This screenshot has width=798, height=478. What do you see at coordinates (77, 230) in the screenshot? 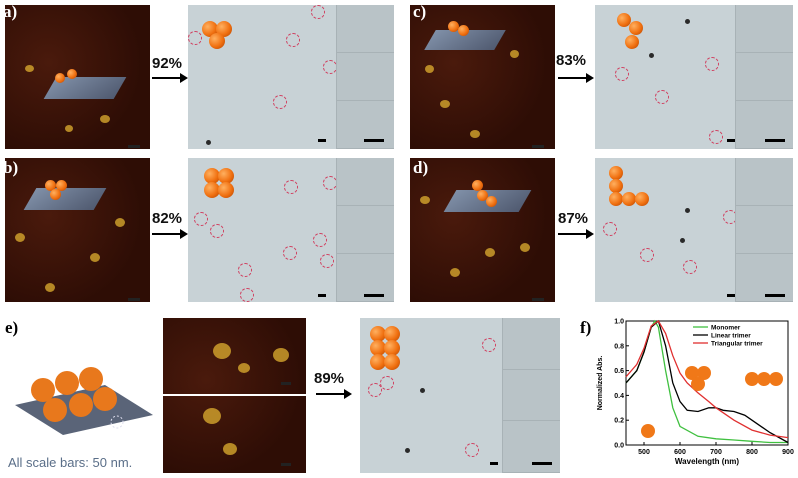
I see `panel-b-afm-image` at bounding box center [77, 230].